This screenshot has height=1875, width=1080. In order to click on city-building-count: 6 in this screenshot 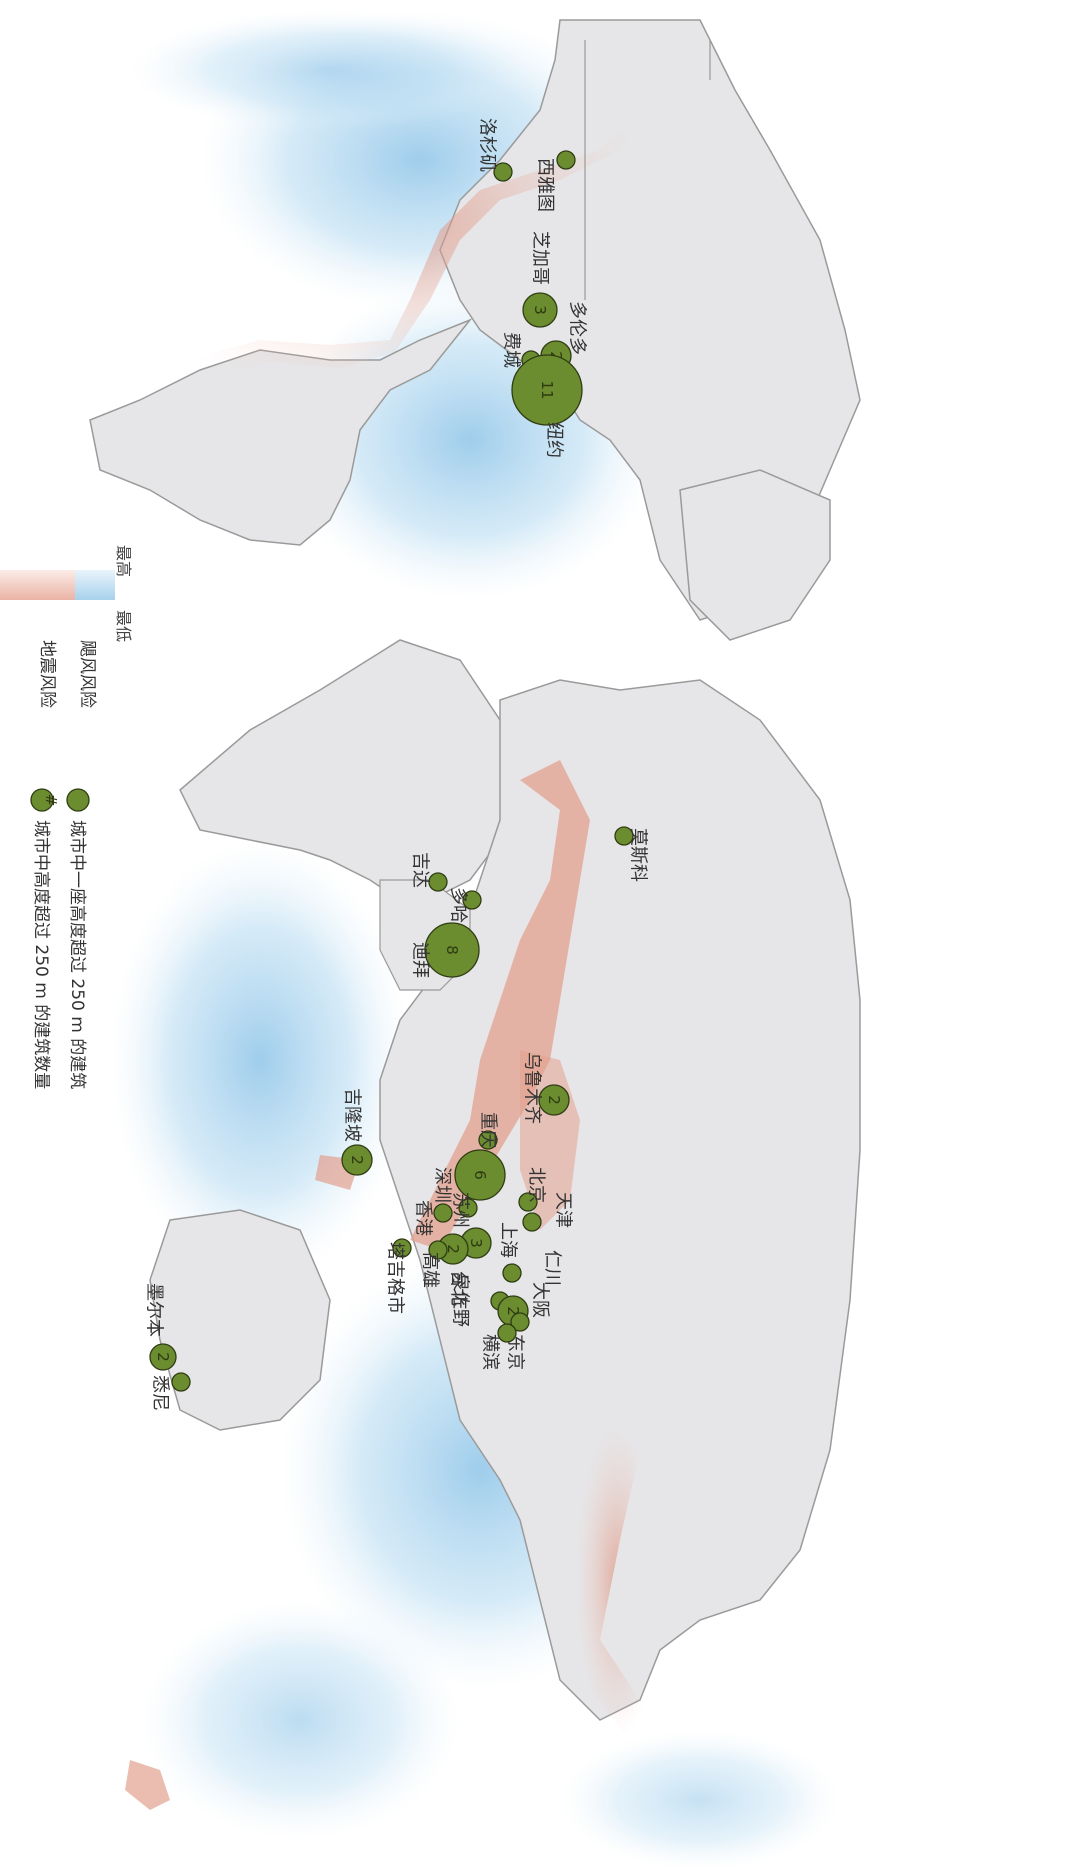, I will do `click(480, 1175)`.